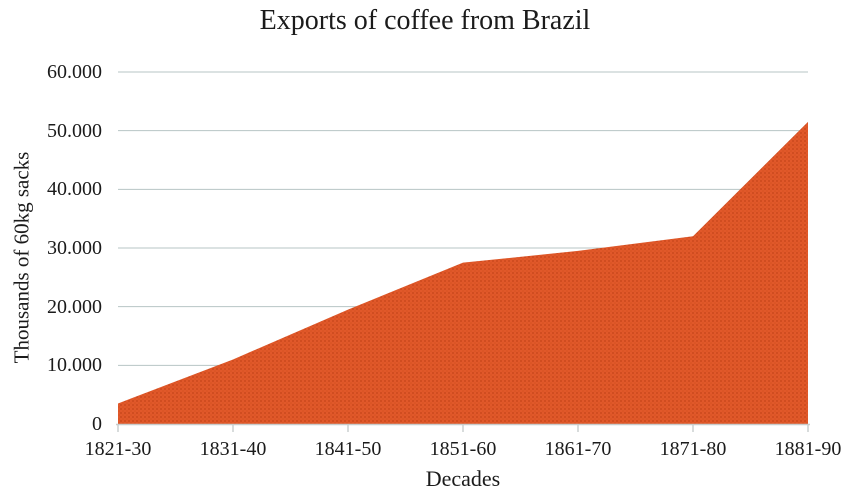  What do you see at coordinates (74, 248) in the screenshot?
I see `y-tick-label: 30.000` at bounding box center [74, 248].